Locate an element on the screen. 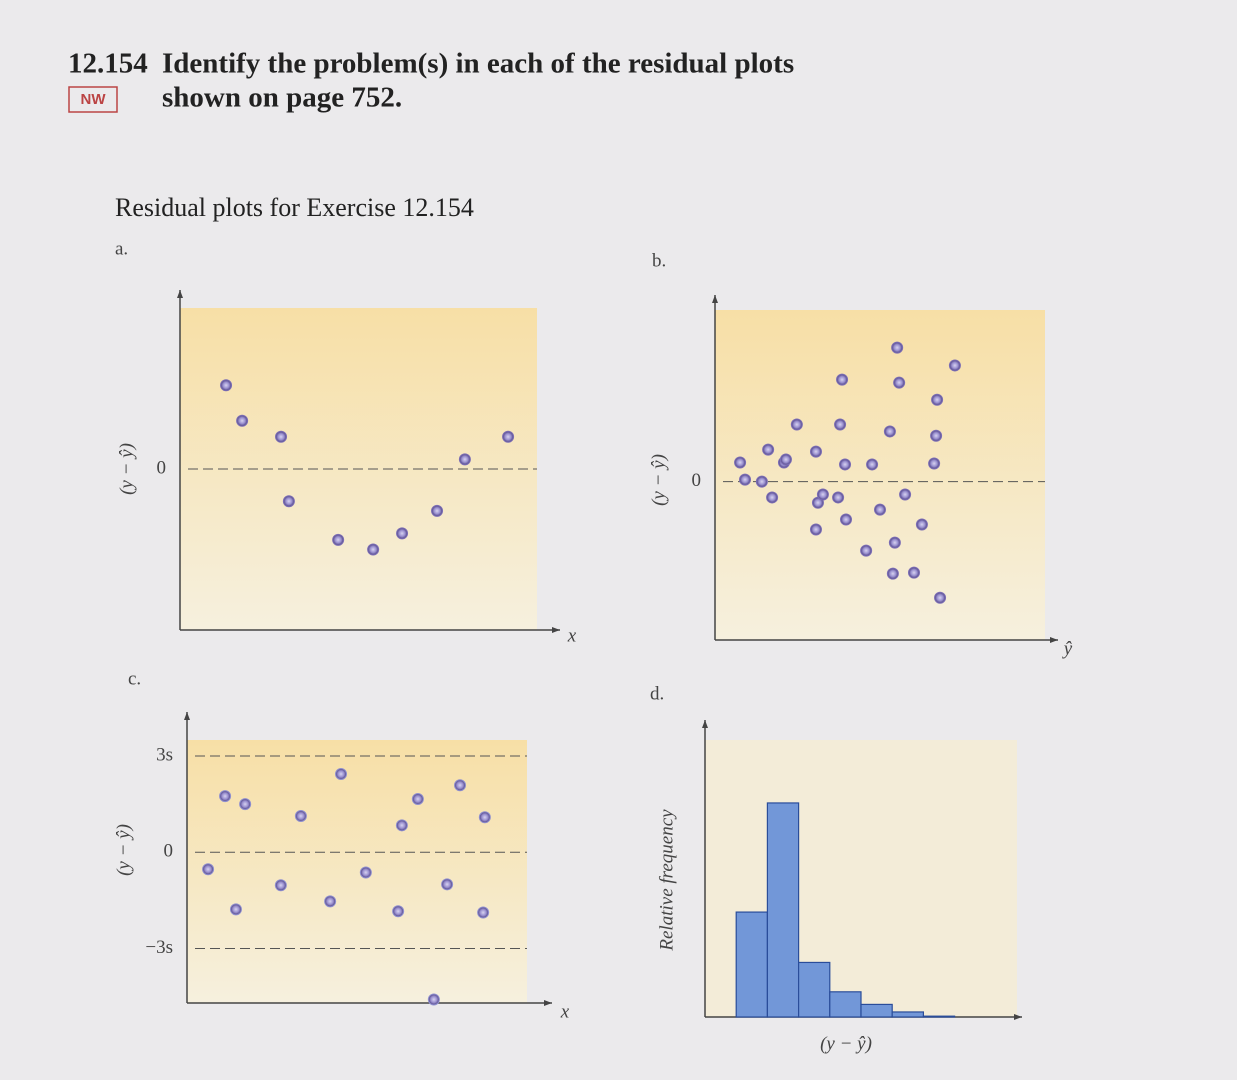  y-tick-label: 3s is located at coordinates (164, 754).